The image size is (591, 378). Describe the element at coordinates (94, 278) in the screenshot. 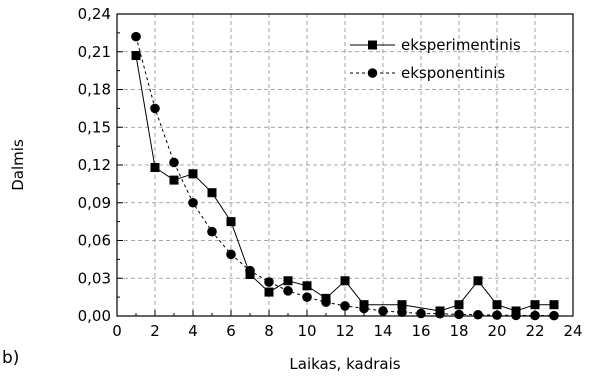

I see `y-tick-label: 0,03` at that location.